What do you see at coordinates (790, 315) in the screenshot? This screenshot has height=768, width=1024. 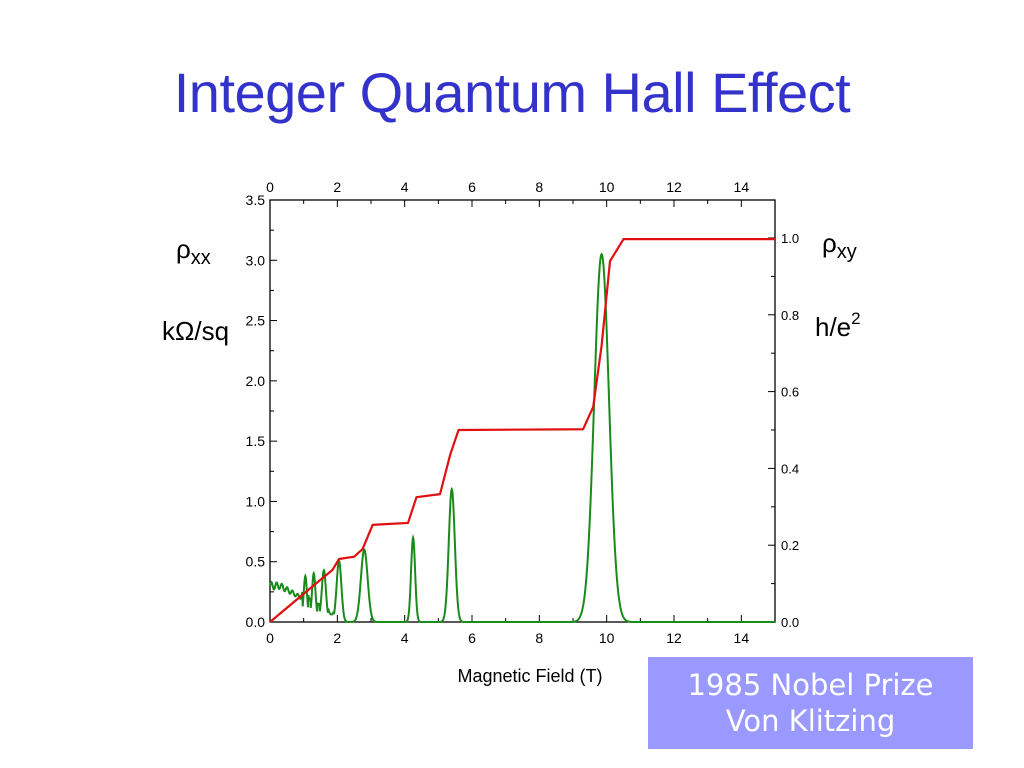 I see `y-right-tick-label: 0.8` at bounding box center [790, 315].